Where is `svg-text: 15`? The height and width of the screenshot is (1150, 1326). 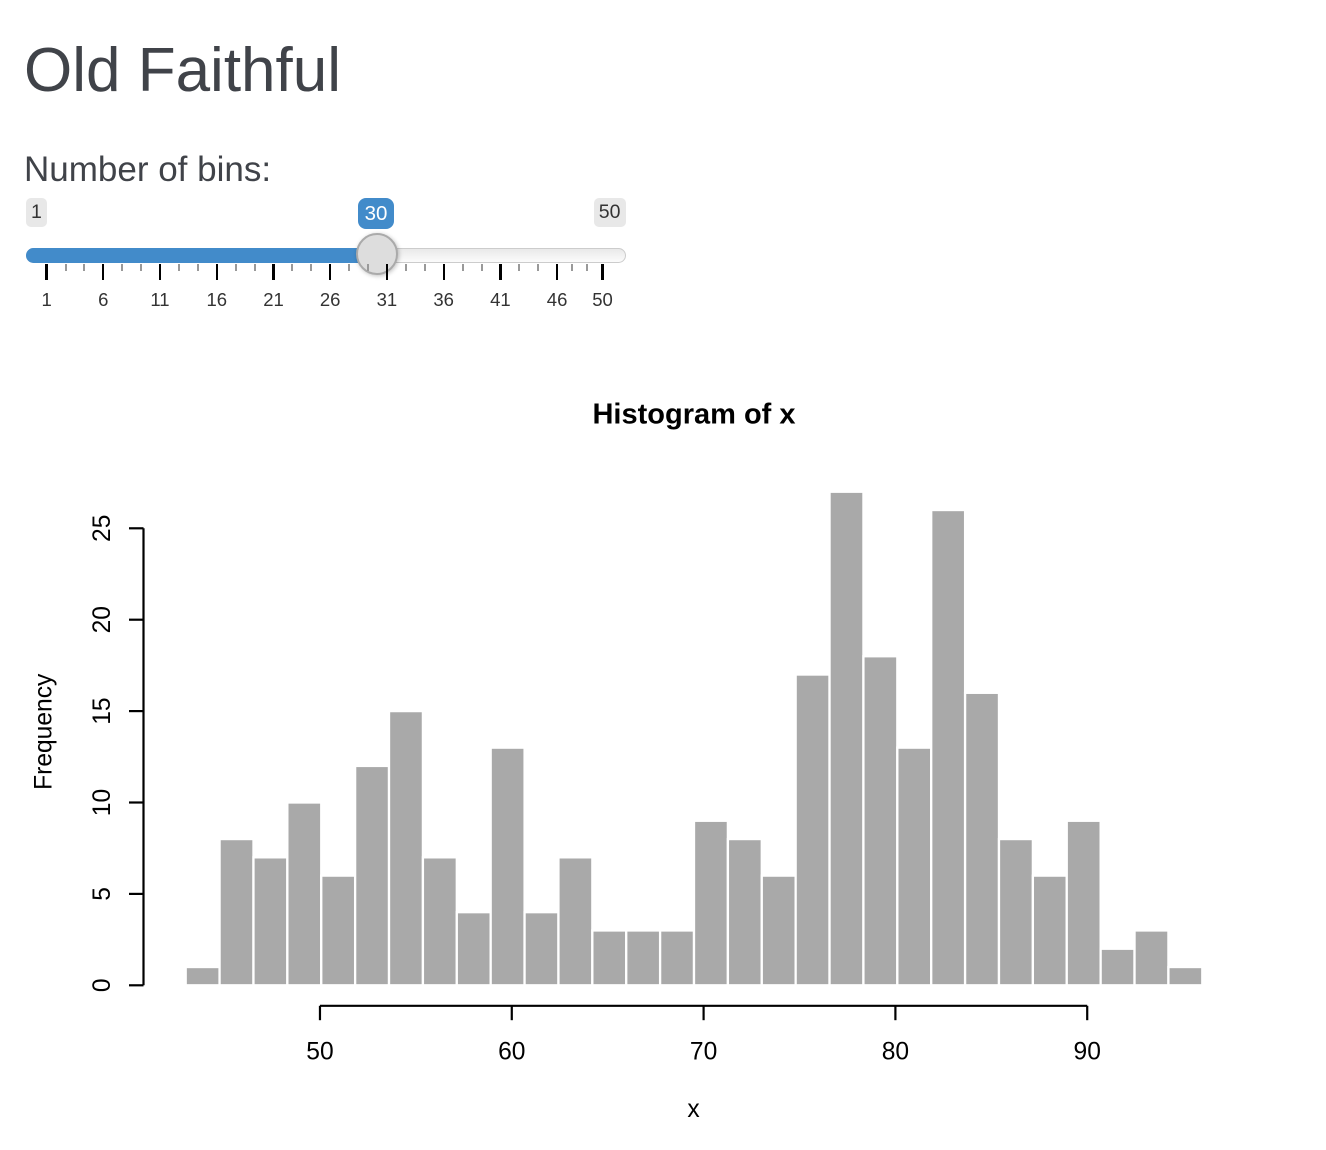
svg-text: 15 is located at coordinates (102, 710).